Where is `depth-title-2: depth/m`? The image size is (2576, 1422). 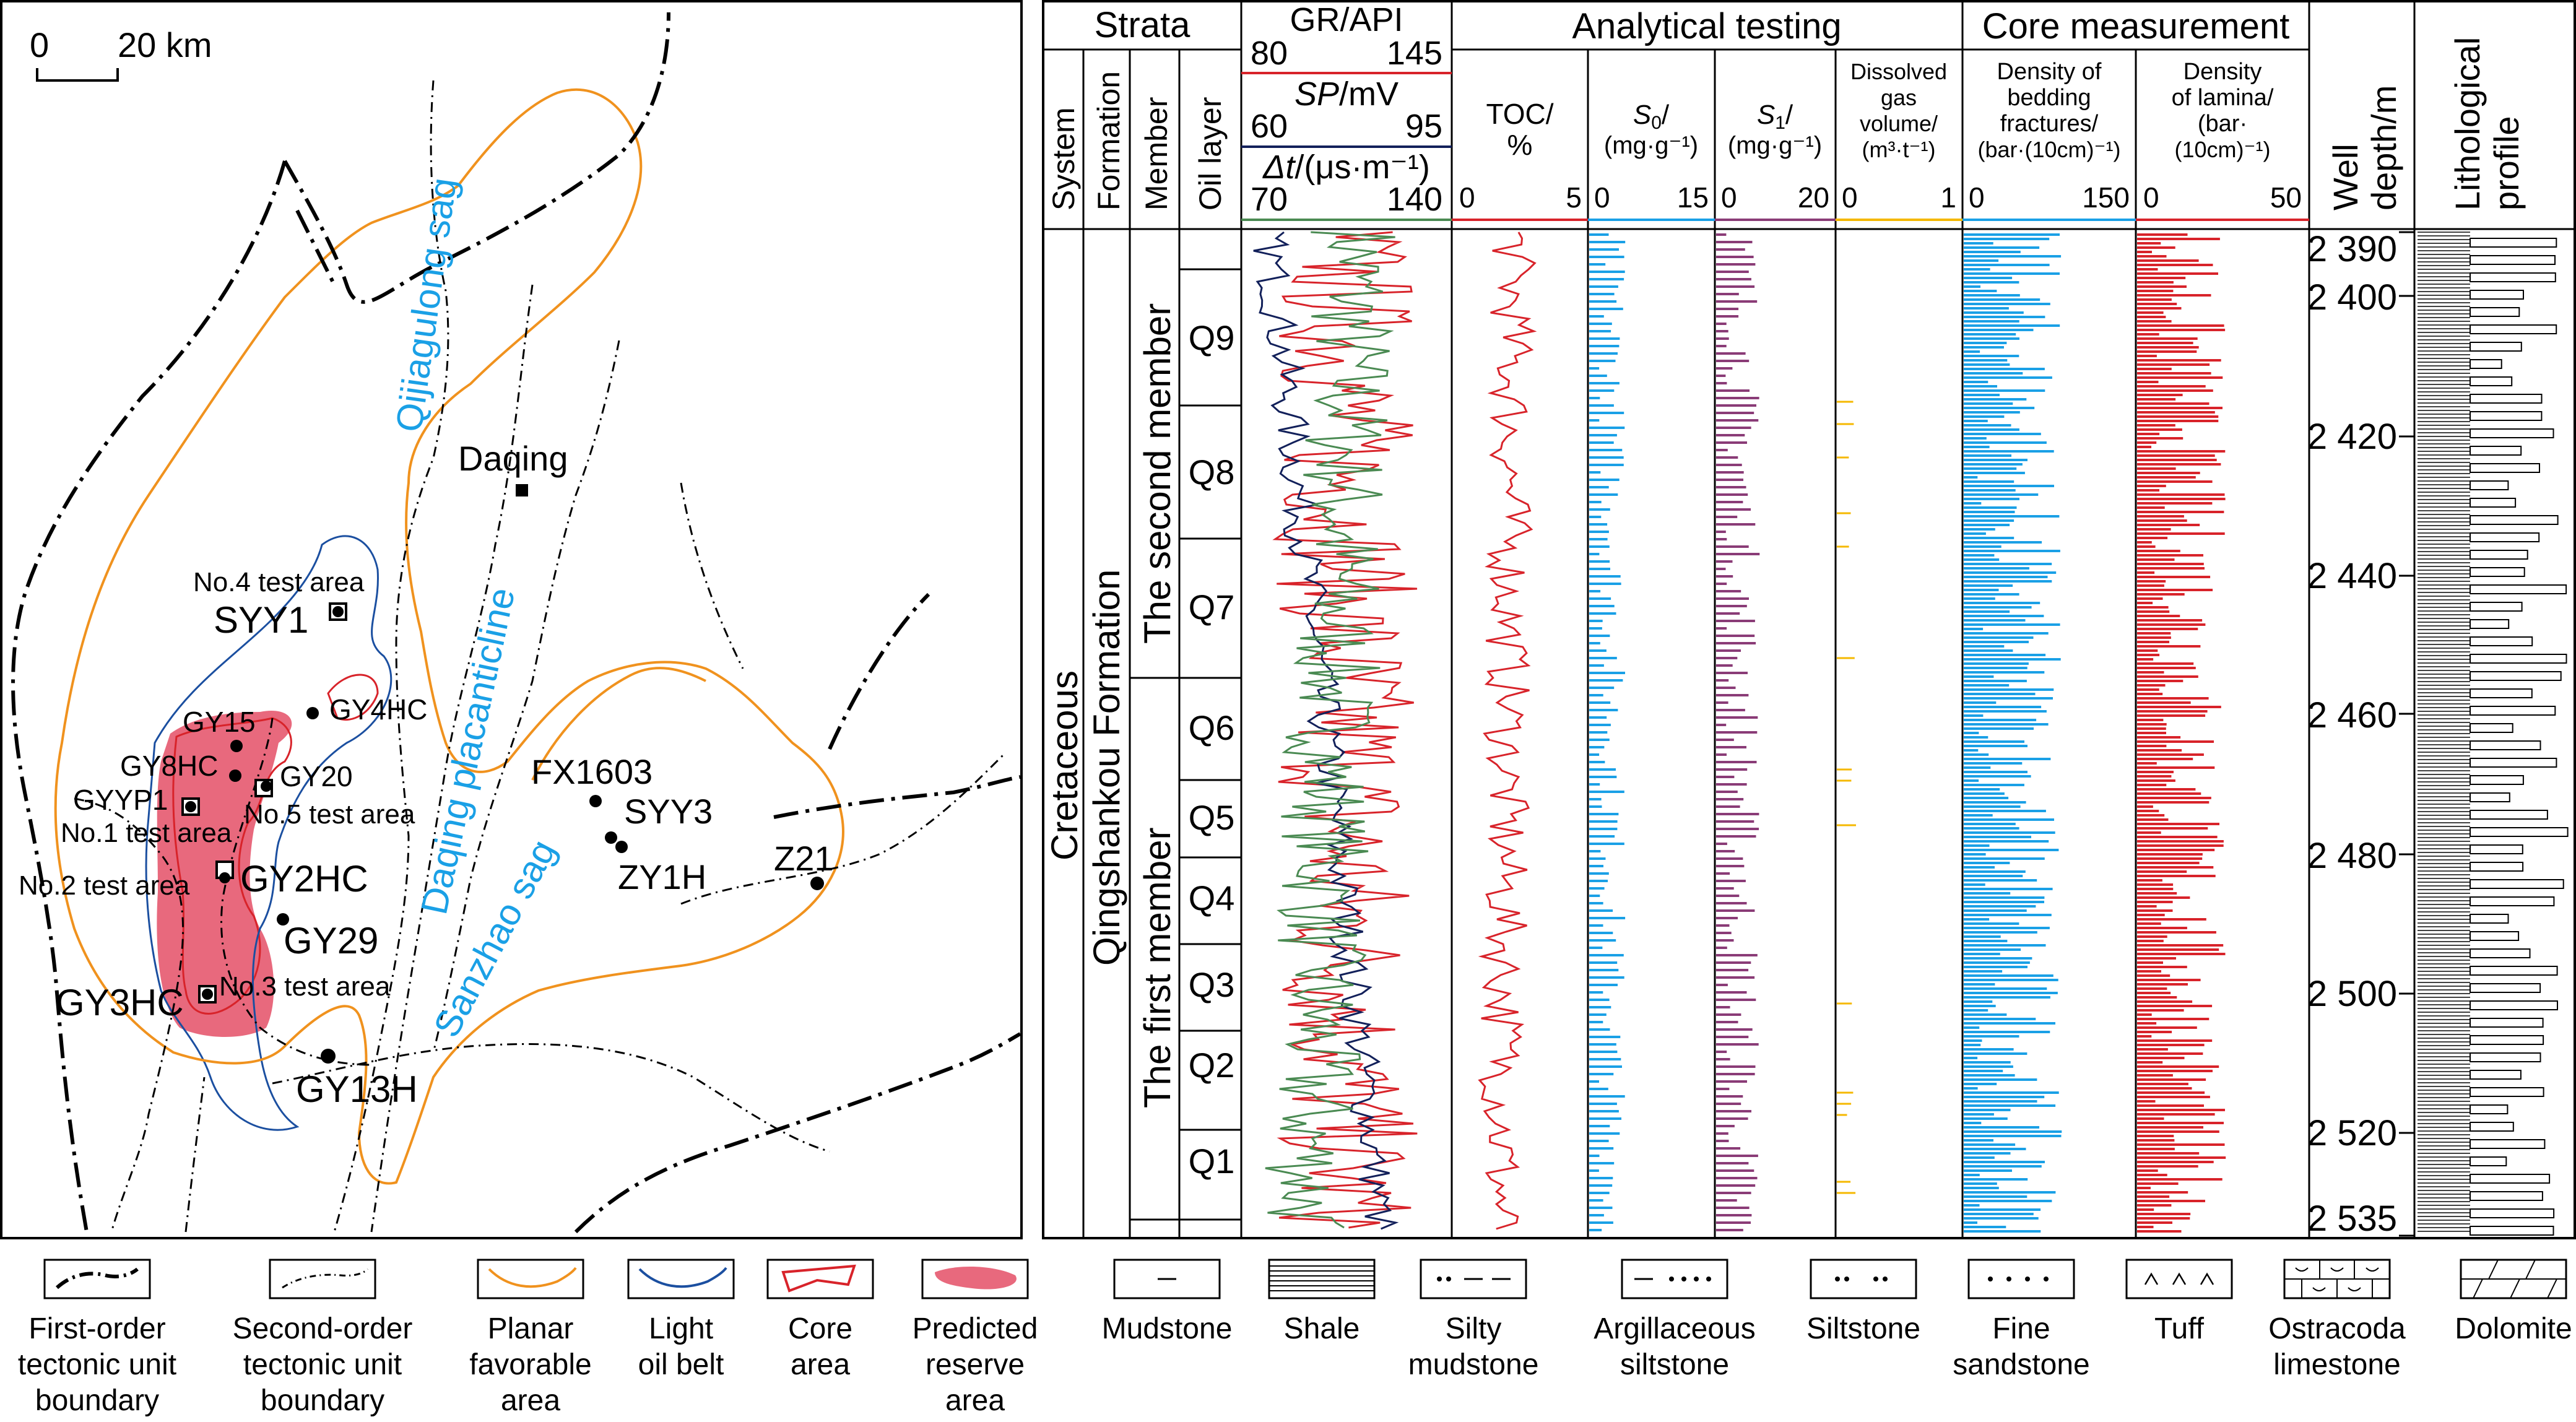
depth-title-2: depth/m is located at coordinates (2383, 147).